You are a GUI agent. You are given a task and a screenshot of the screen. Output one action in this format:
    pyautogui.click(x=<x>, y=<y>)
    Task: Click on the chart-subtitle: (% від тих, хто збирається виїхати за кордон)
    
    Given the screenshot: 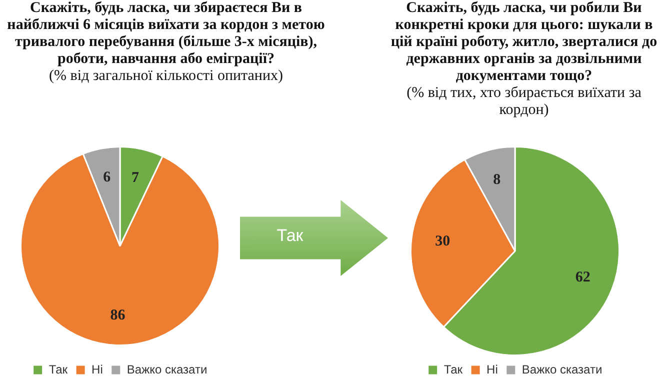 What is the action you would take?
    pyautogui.click(x=524, y=102)
    